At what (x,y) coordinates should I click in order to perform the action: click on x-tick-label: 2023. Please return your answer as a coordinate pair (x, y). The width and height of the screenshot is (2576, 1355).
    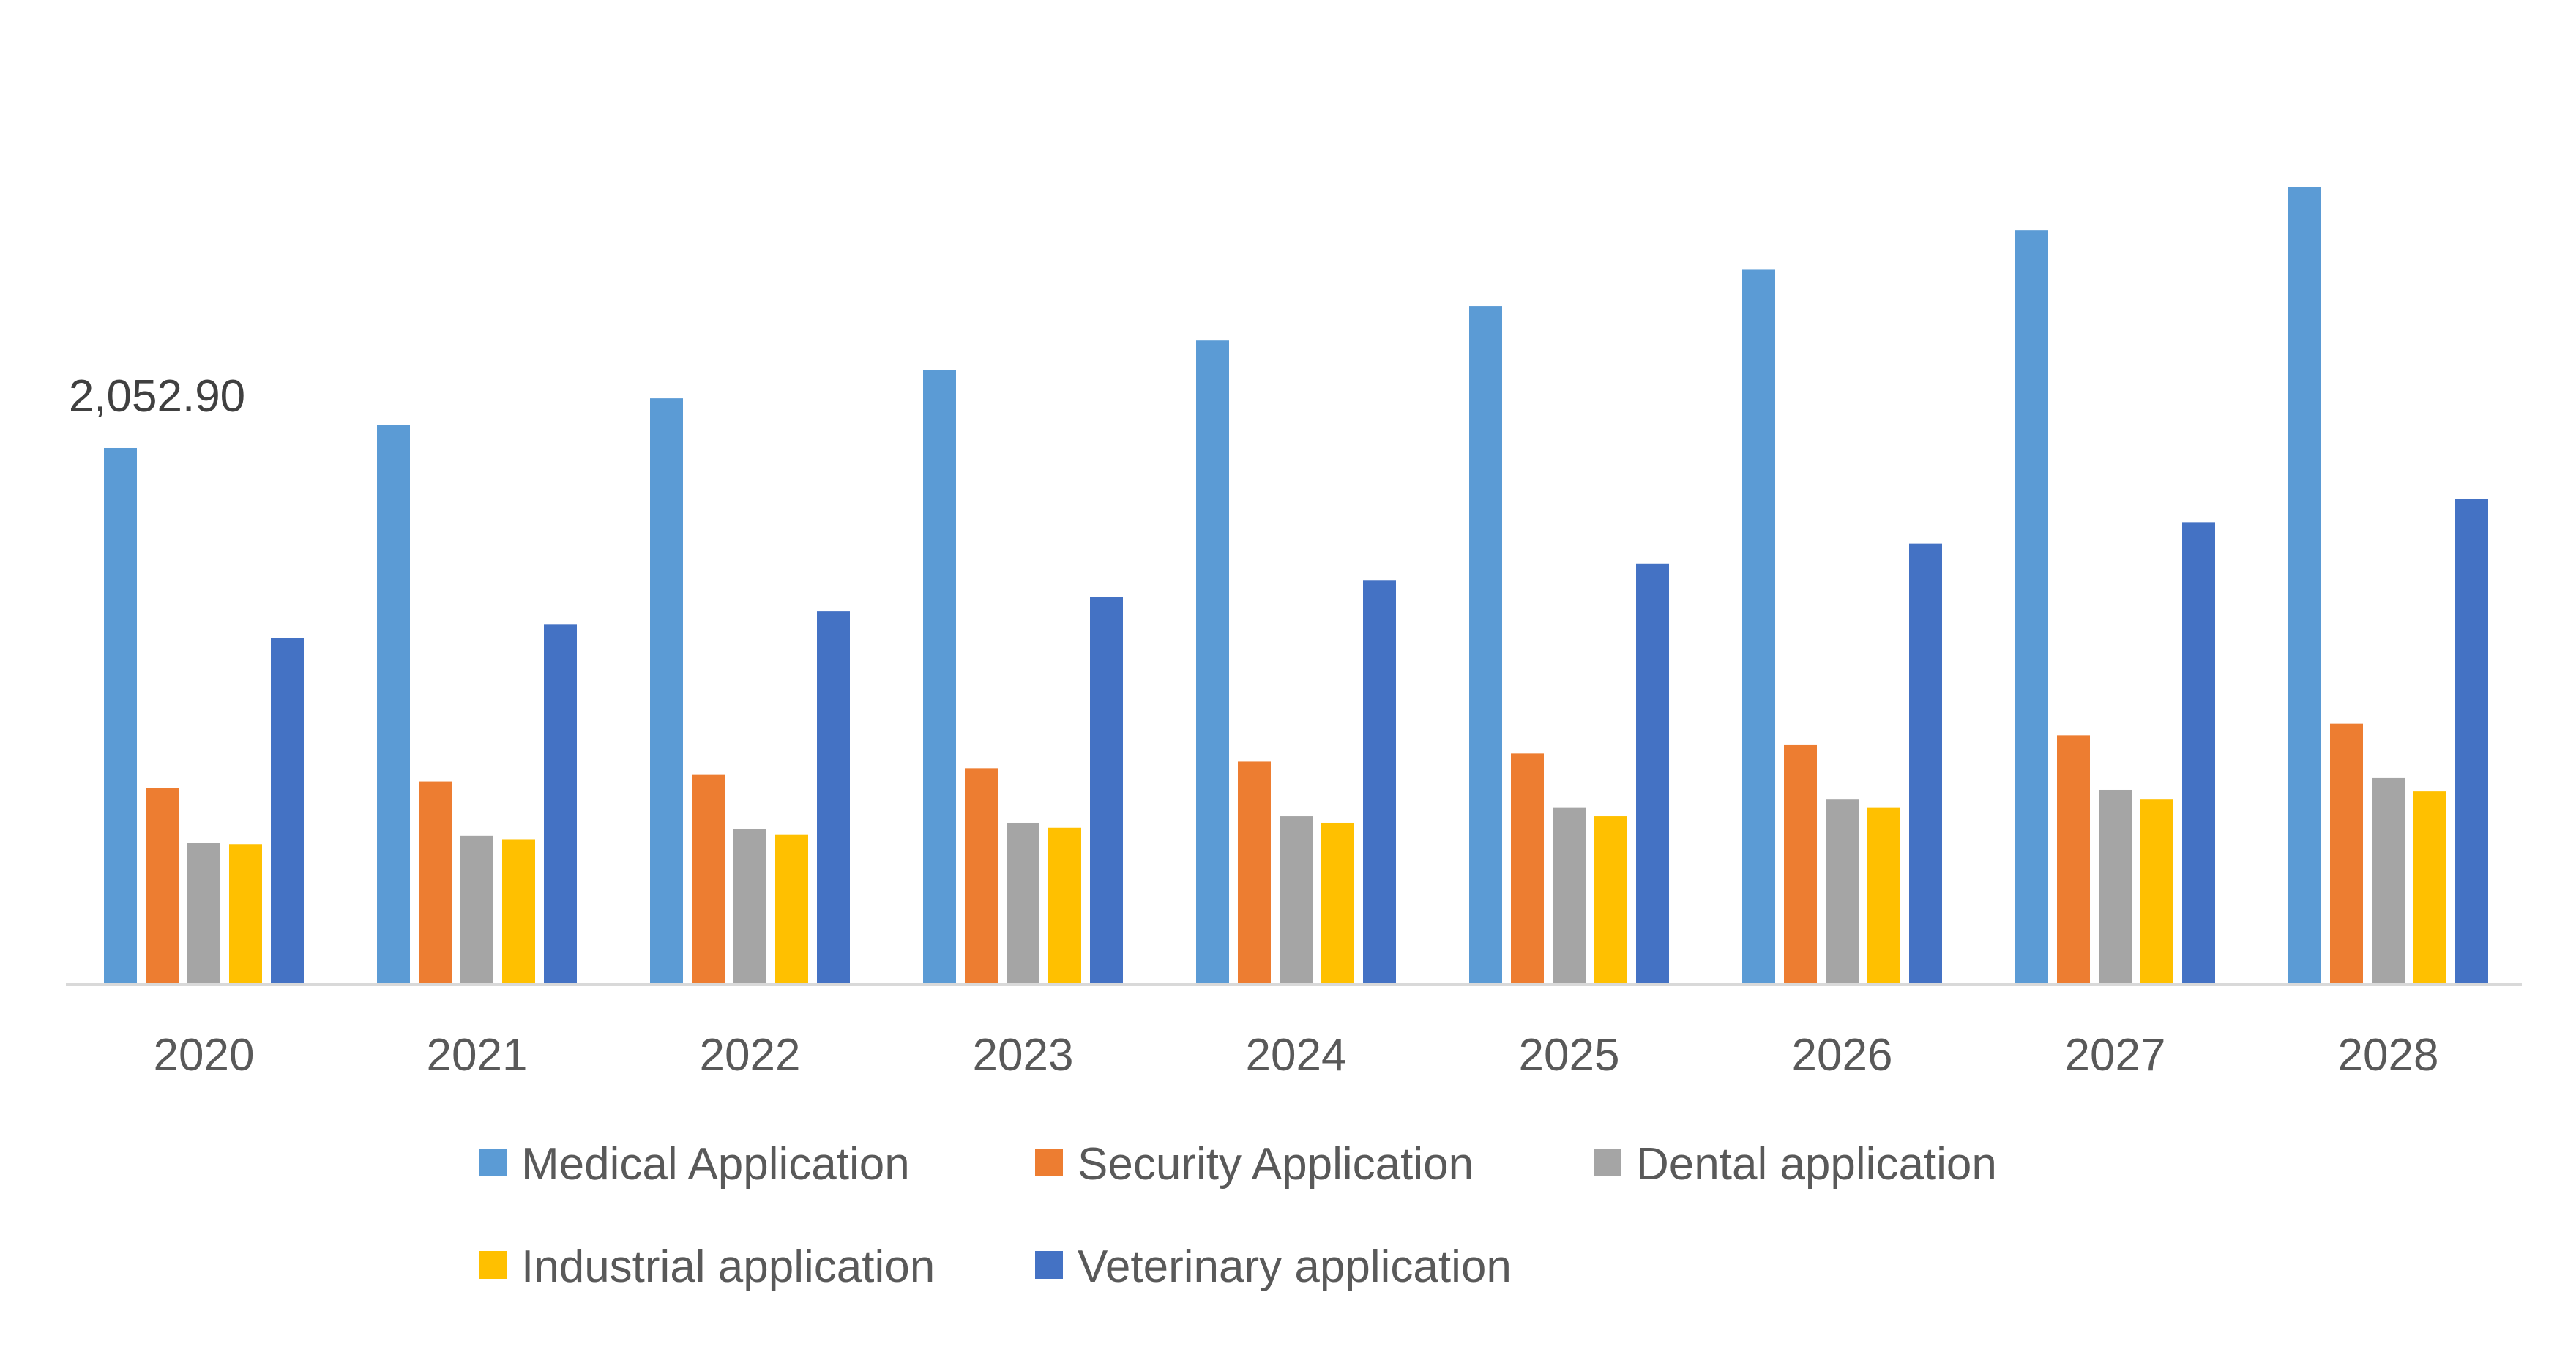
    Looking at the image, I should click on (1023, 1055).